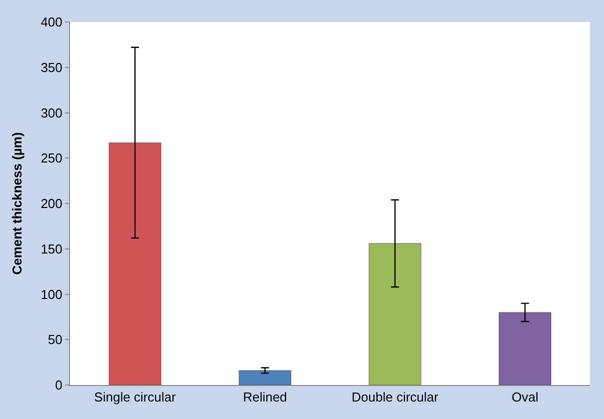  What do you see at coordinates (51, 248) in the screenshot?
I see `y-tick-label: 150` at bounding box center [51, 248].